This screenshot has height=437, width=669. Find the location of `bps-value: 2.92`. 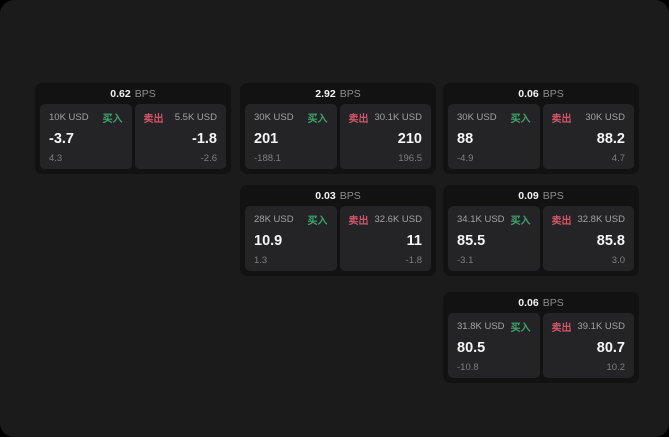

bps-value: 2.92 is located at coordinates (325, 93).